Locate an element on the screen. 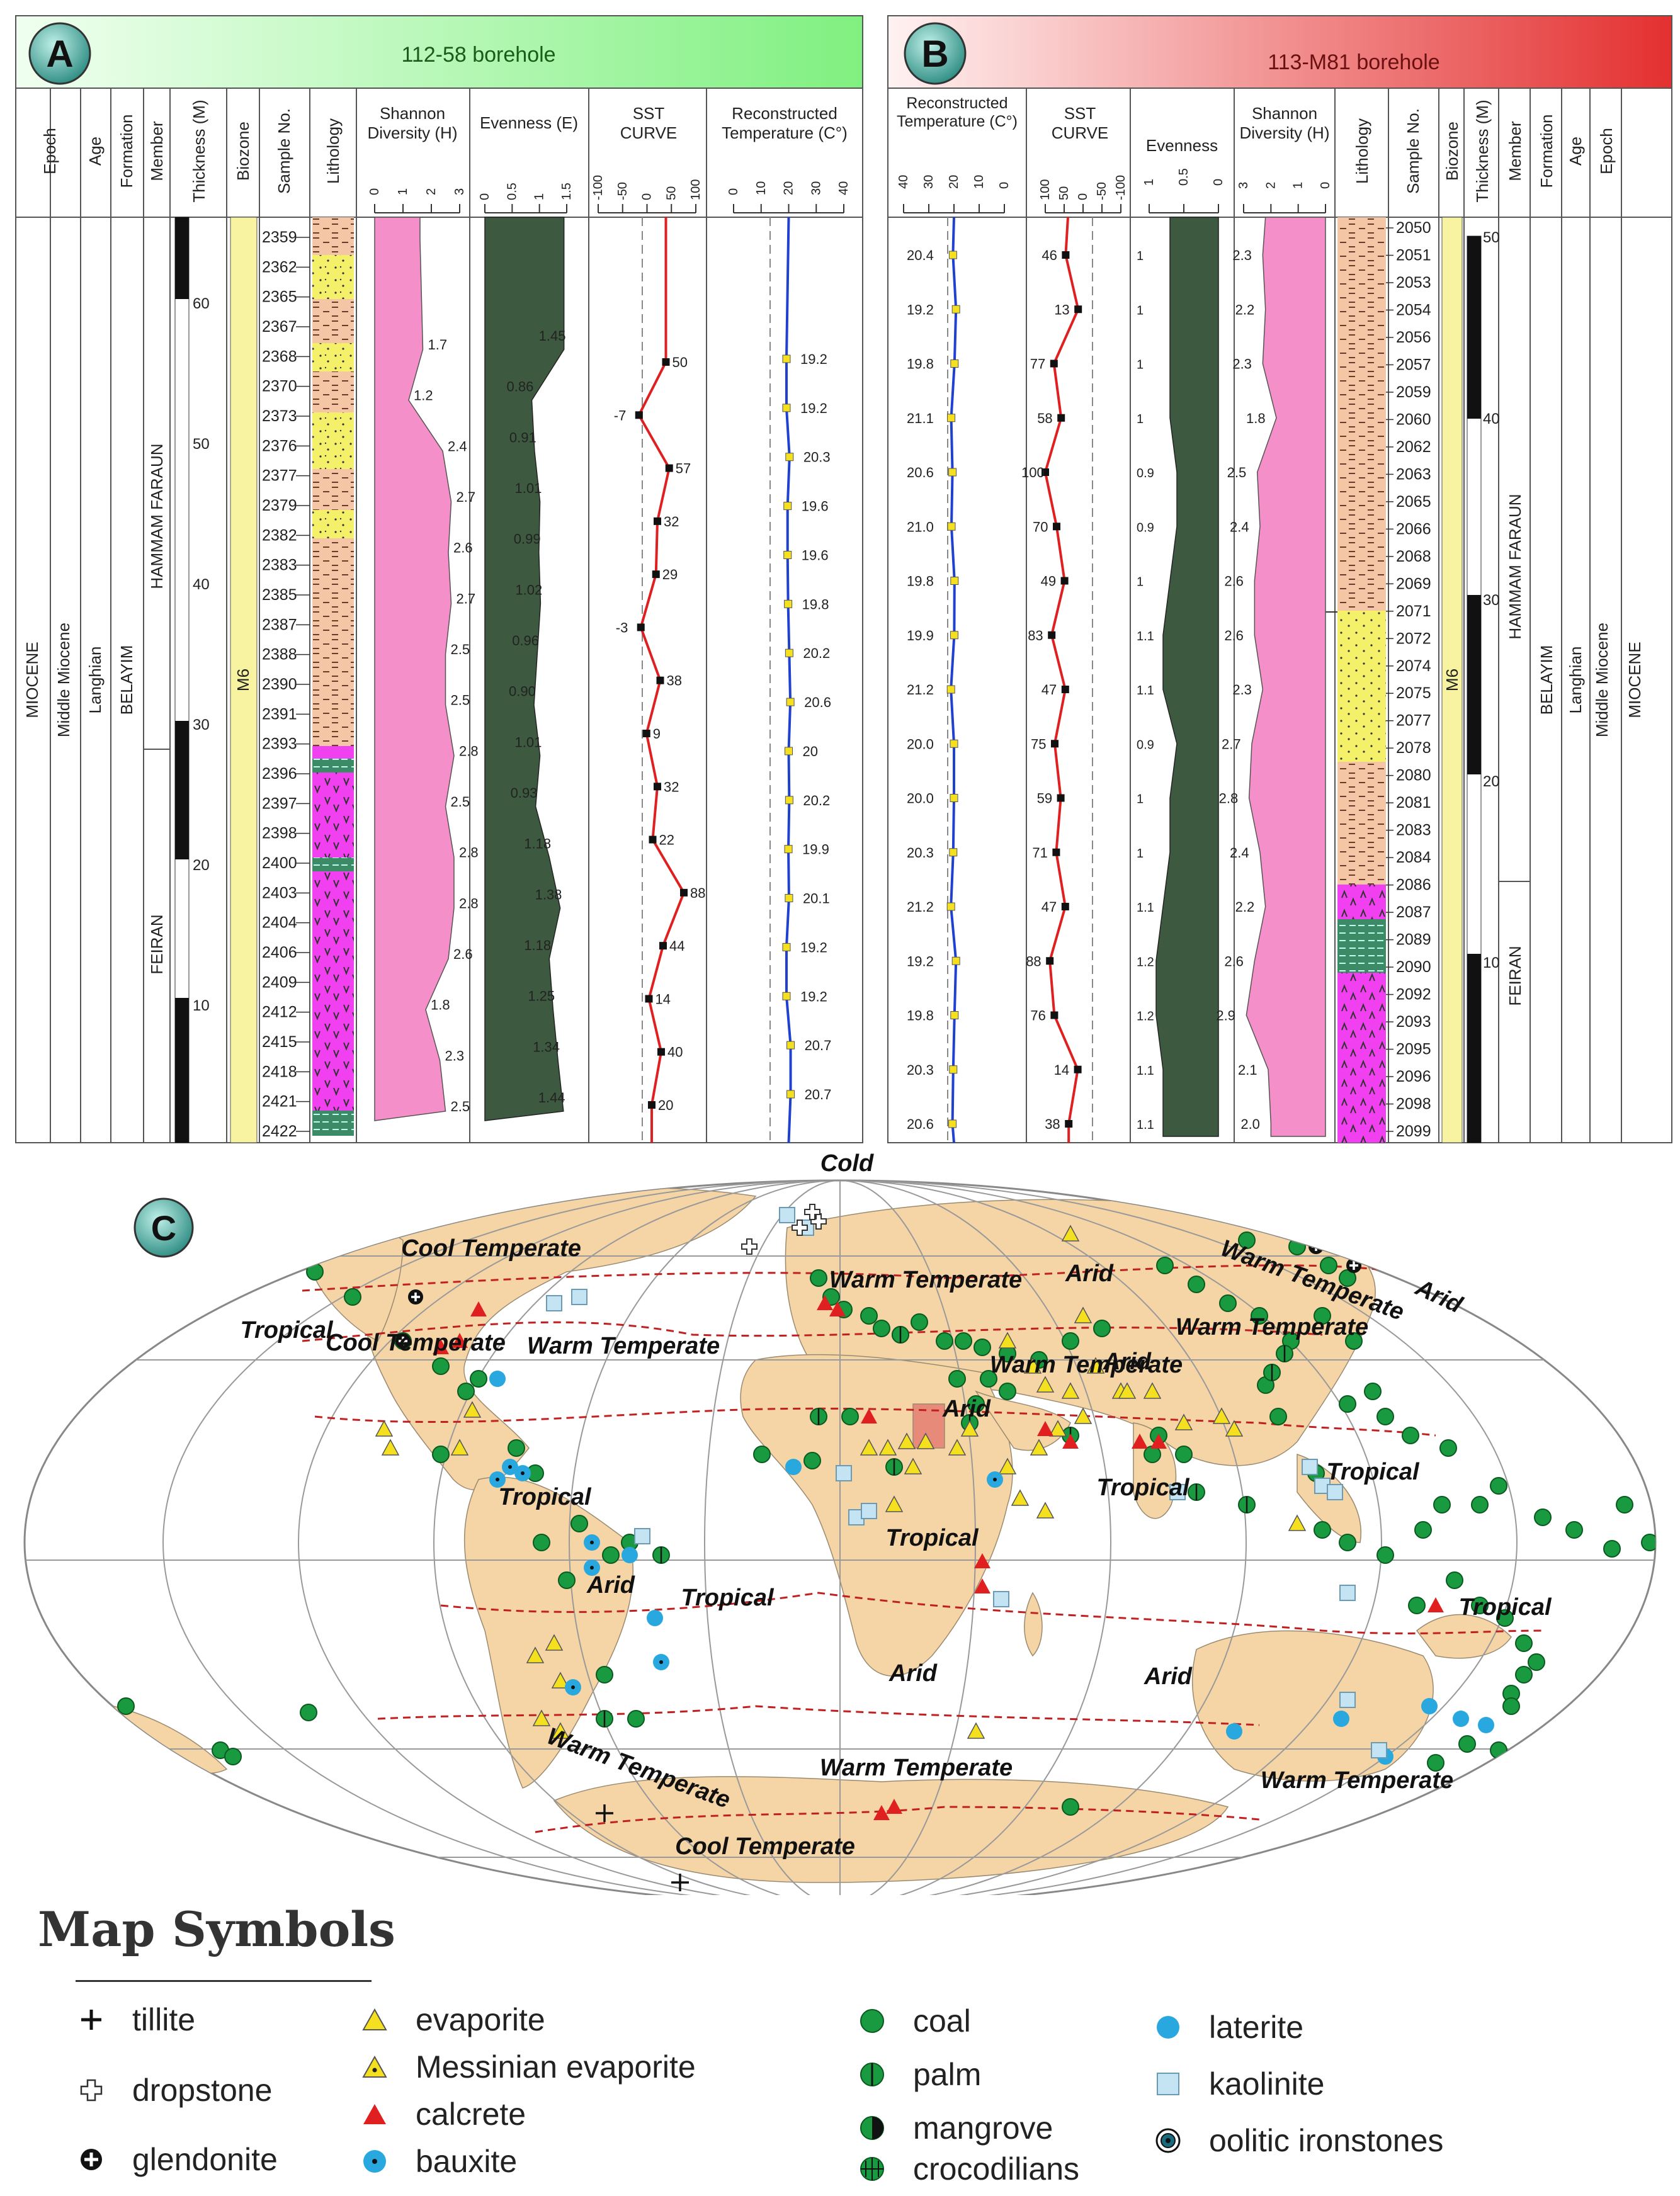 The width and height of the screenshot is (1680, 2196). sst-value-label-b: 47 is located at coordinates (1049, 907).